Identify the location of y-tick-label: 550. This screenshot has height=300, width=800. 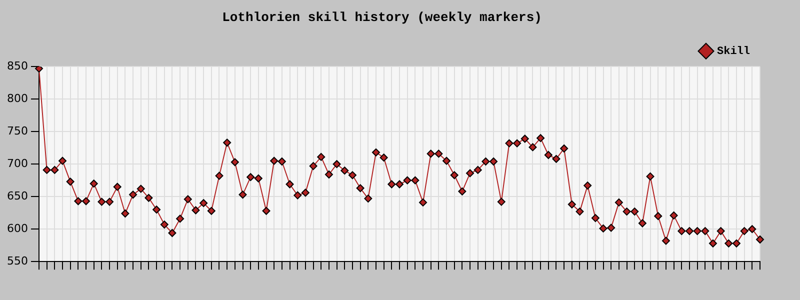
(17, 261).